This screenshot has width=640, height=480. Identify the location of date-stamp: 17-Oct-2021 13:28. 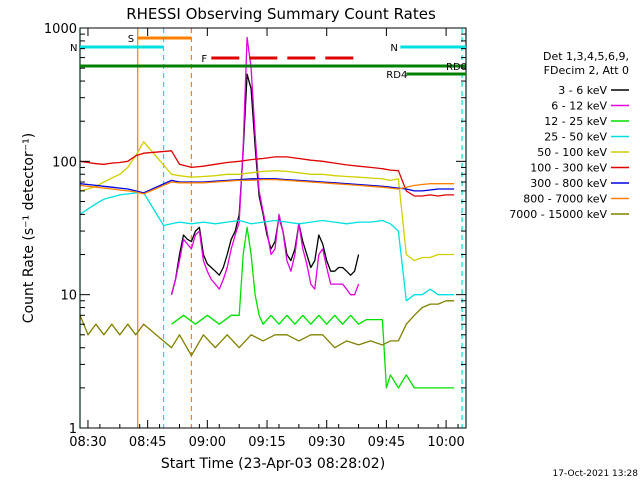
(596, 474).